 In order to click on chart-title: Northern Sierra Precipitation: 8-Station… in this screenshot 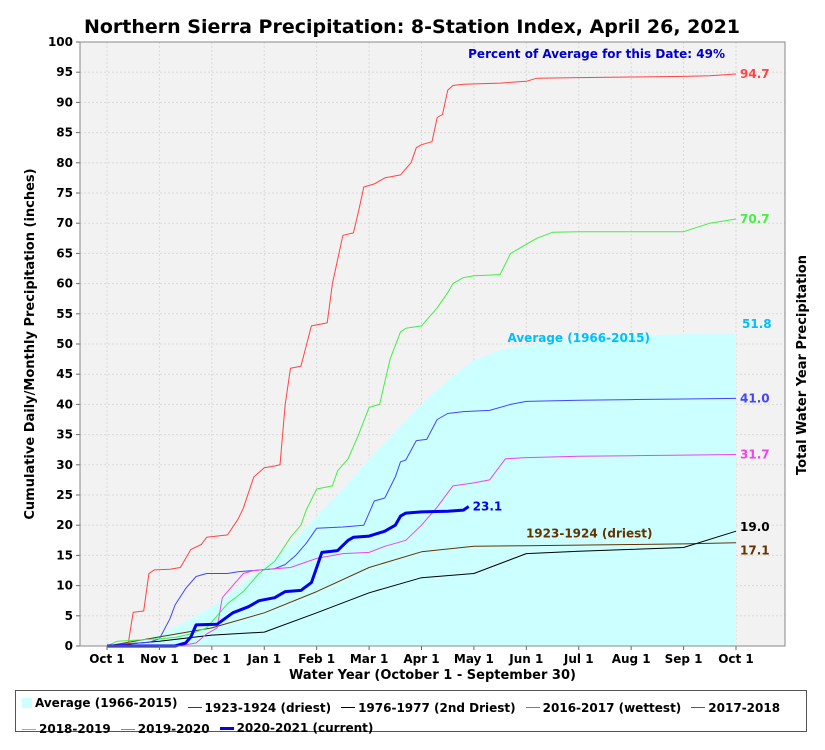, I will do `click(412, 27)`.